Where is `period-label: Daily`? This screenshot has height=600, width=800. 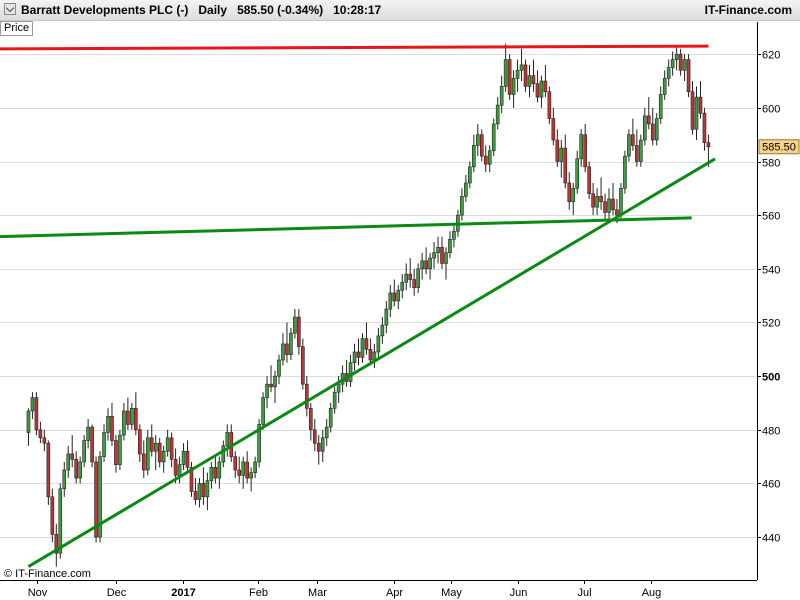 period-label: Daily is located at coordinates (213, 10).